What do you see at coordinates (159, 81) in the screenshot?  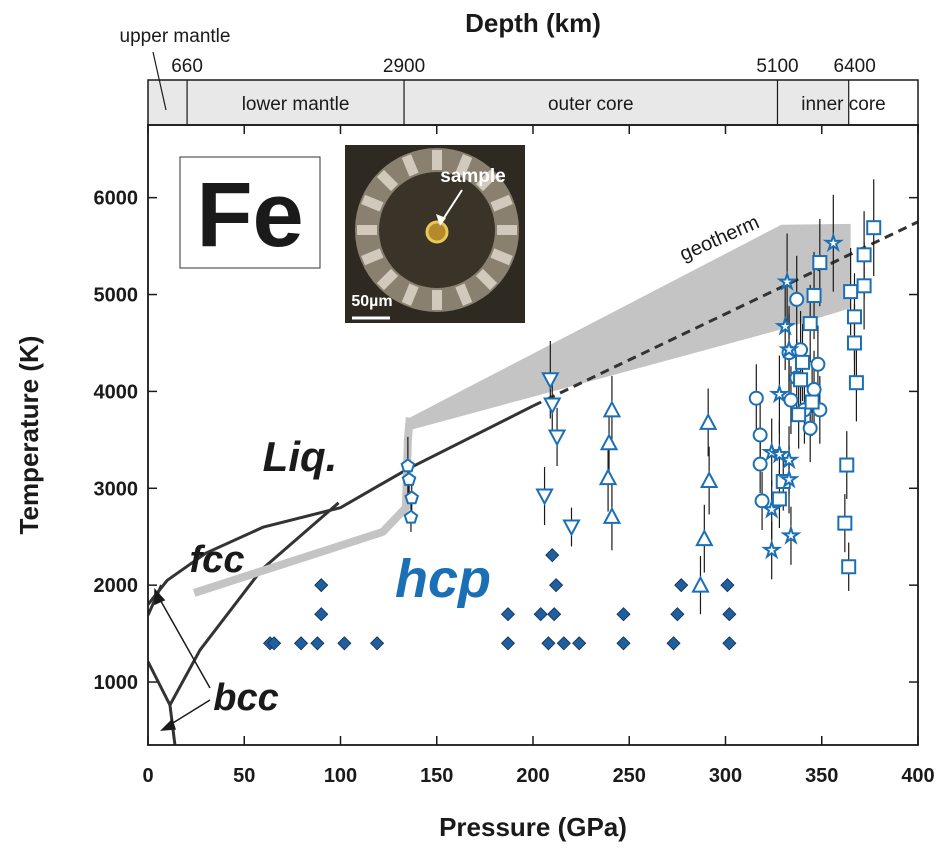 I see `region-pointer` at bounding box center [159, 81].